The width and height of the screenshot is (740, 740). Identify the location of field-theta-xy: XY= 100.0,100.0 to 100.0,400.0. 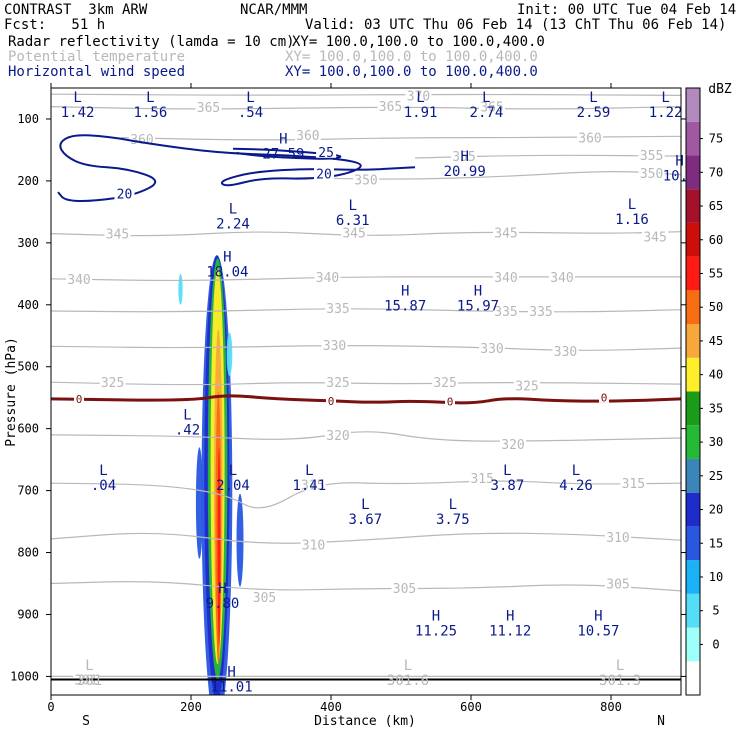
(411, 57).